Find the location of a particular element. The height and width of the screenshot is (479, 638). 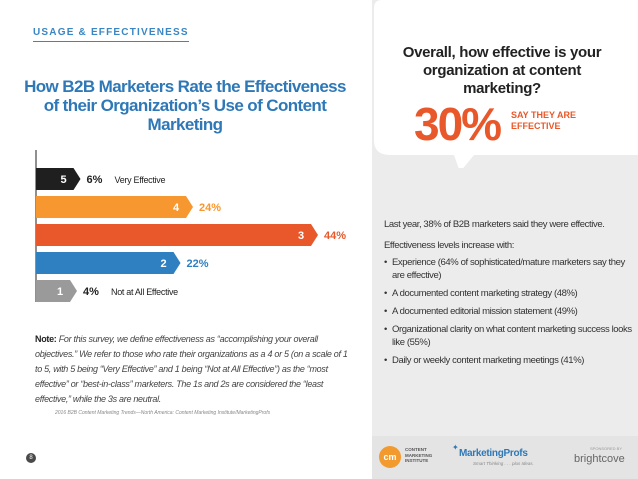

category-label: 1 is located at coordinates (60, 292).